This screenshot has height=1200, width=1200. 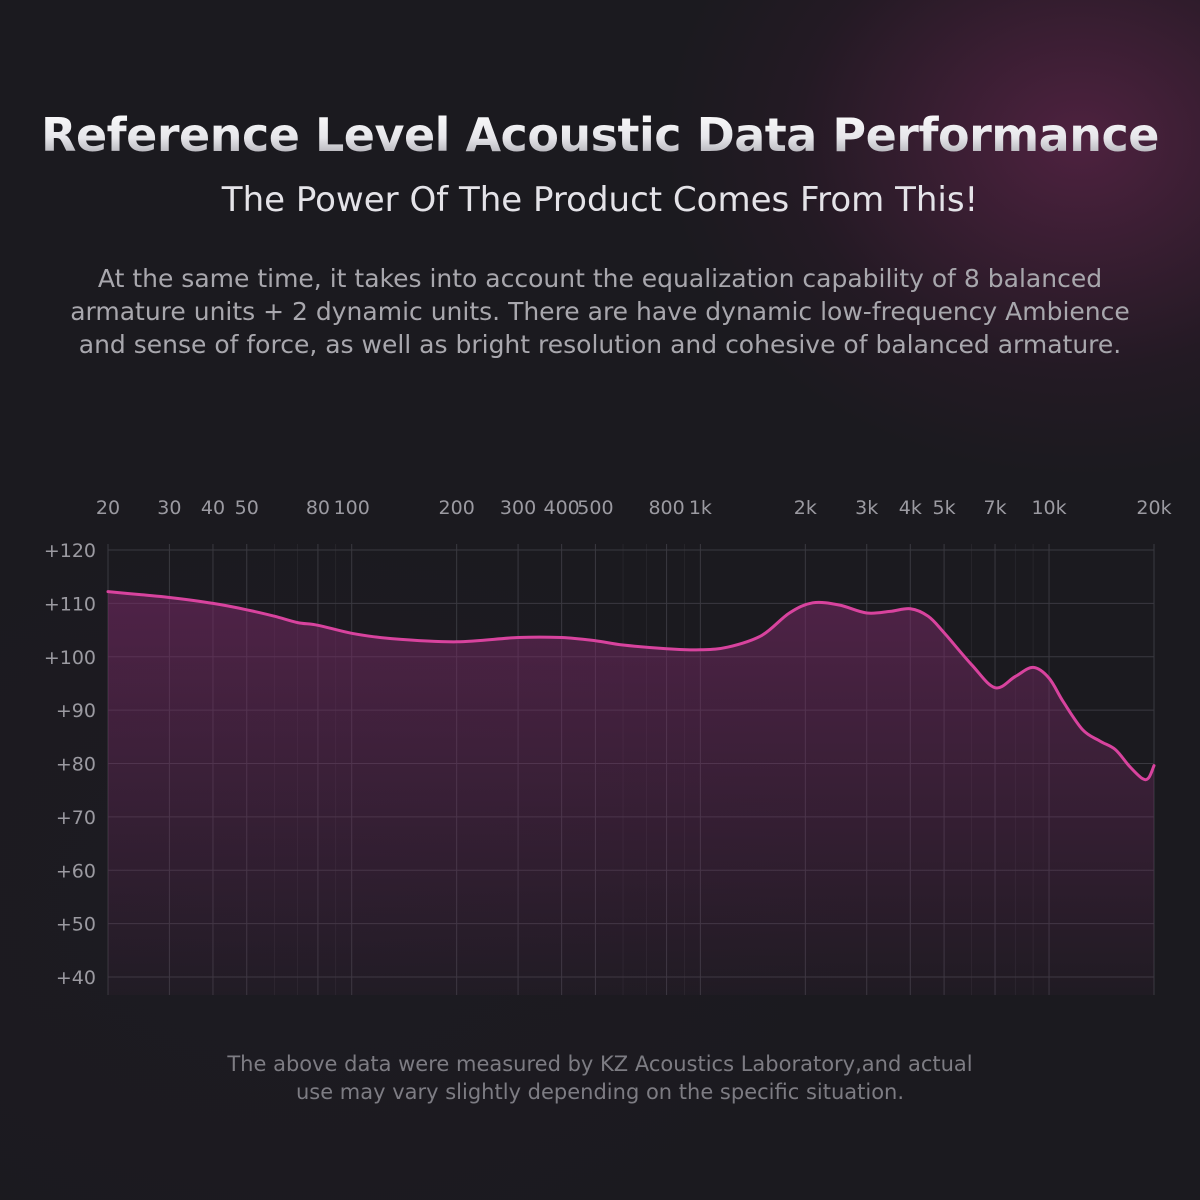 What do you see at coordinates (76, 818) in the screenshot?
I see `y-tick-label: +70` at bounding box center [76, 818].